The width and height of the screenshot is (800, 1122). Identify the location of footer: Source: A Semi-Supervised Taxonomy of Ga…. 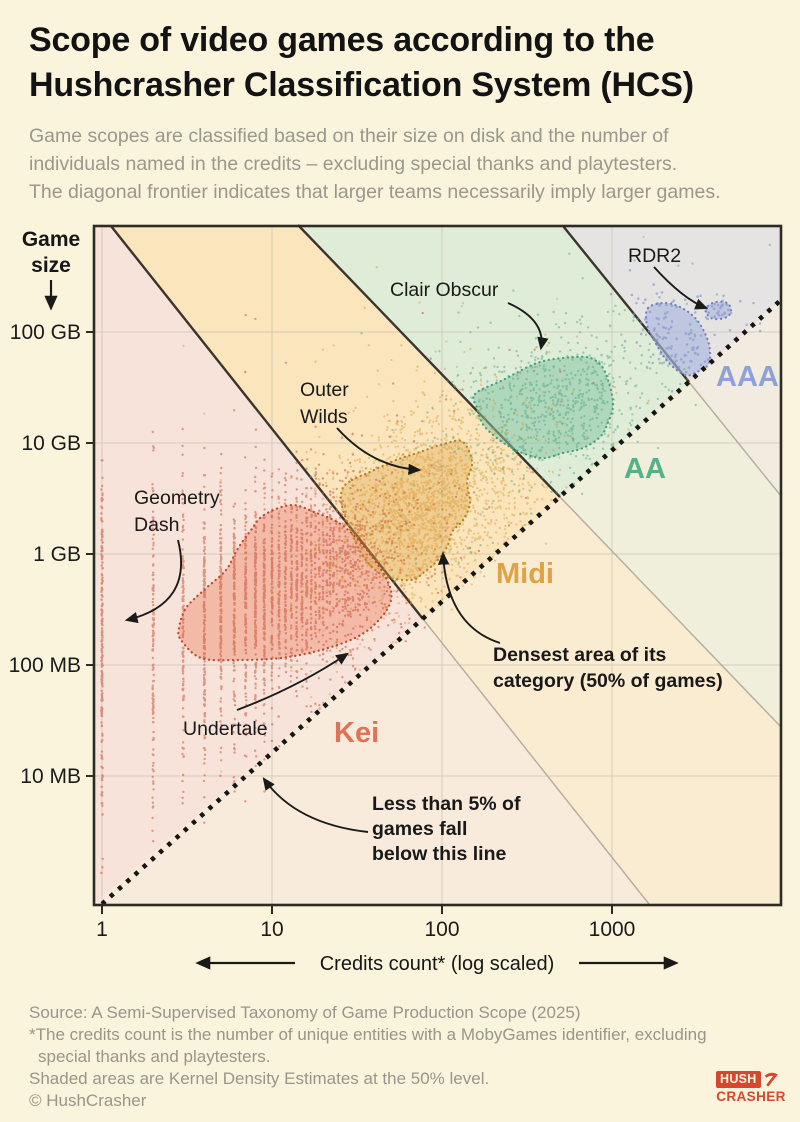
(407, 1057).